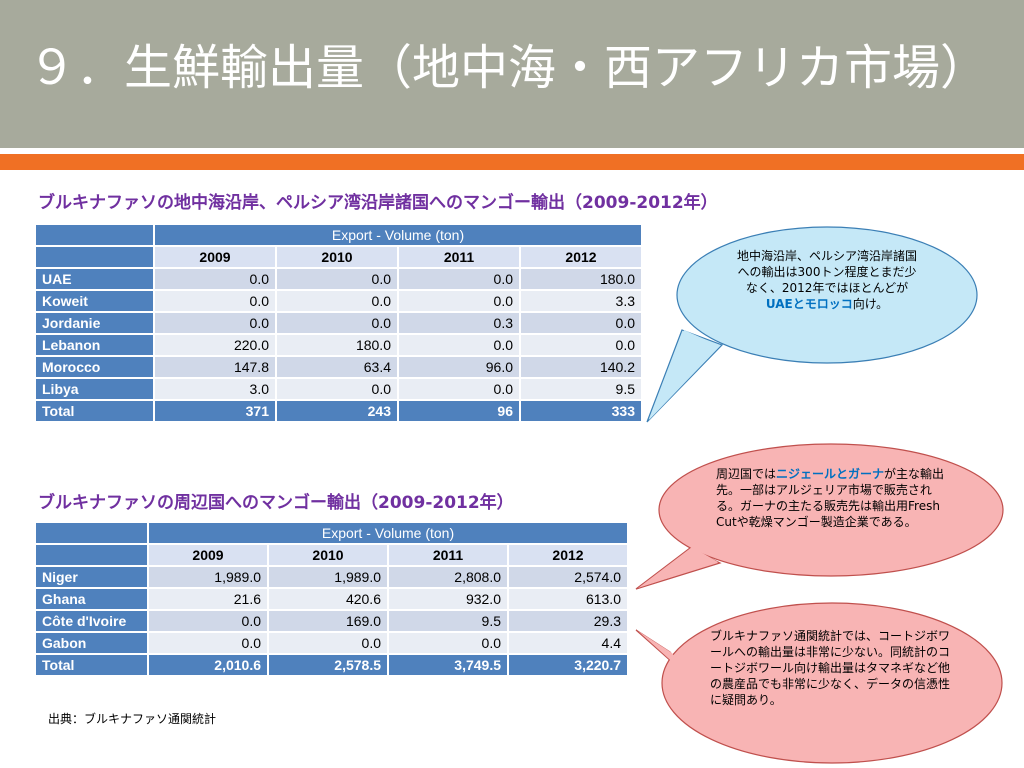  I want to click on table-row: Gabon 0.0 0.0 0.0 4.4, so click(331, 643).